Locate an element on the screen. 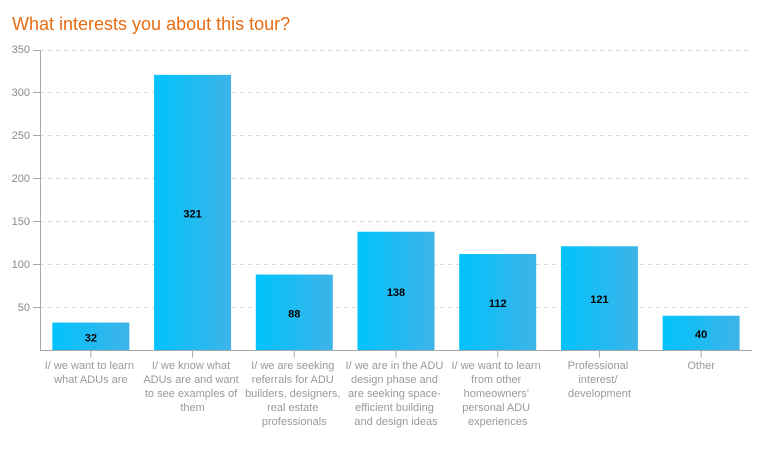 The width and height of the screenshot is (772, 455). svg-text: 138 is located at coordinates (396, 293).